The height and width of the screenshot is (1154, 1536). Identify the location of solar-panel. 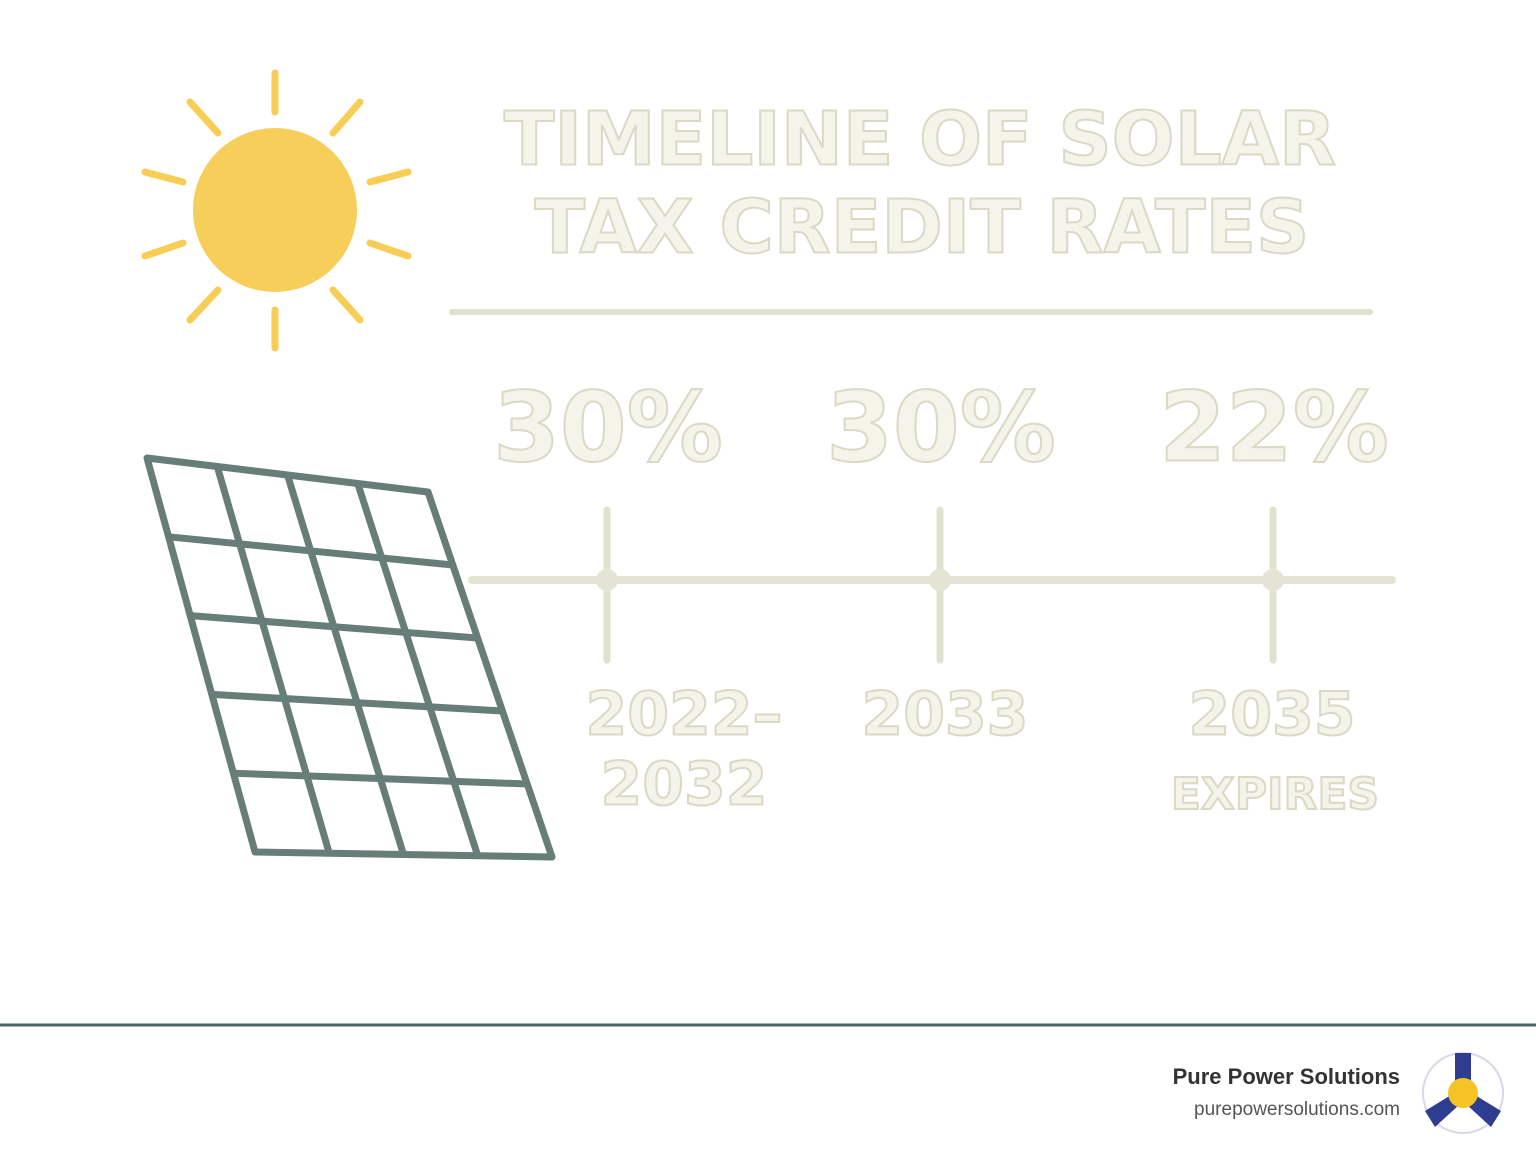
(349, 657).